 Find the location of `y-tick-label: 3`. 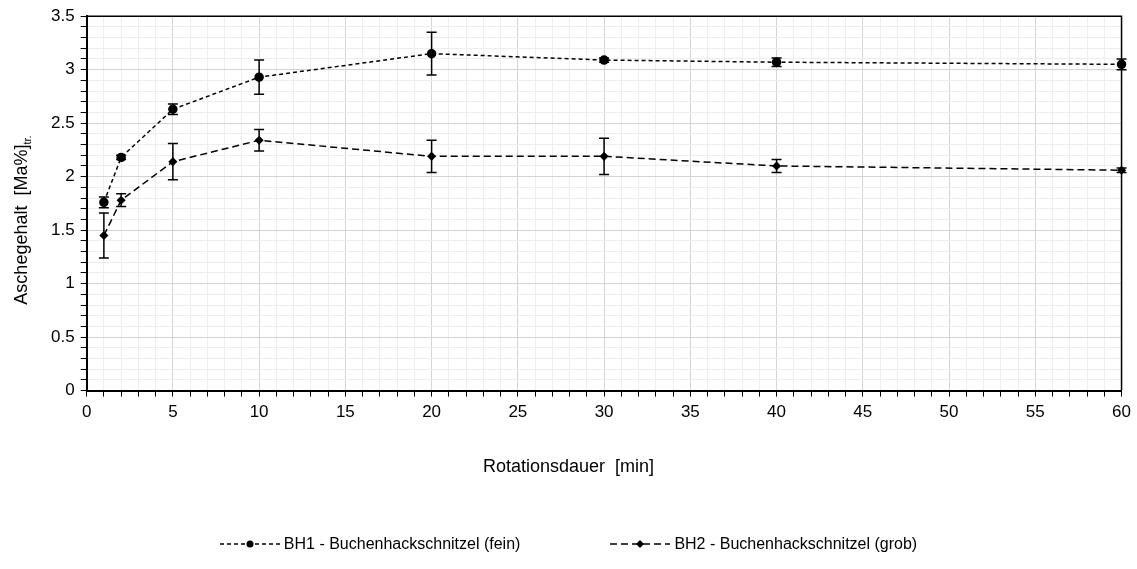

y-tick-label: 3 is located at coordinates (70, 69).